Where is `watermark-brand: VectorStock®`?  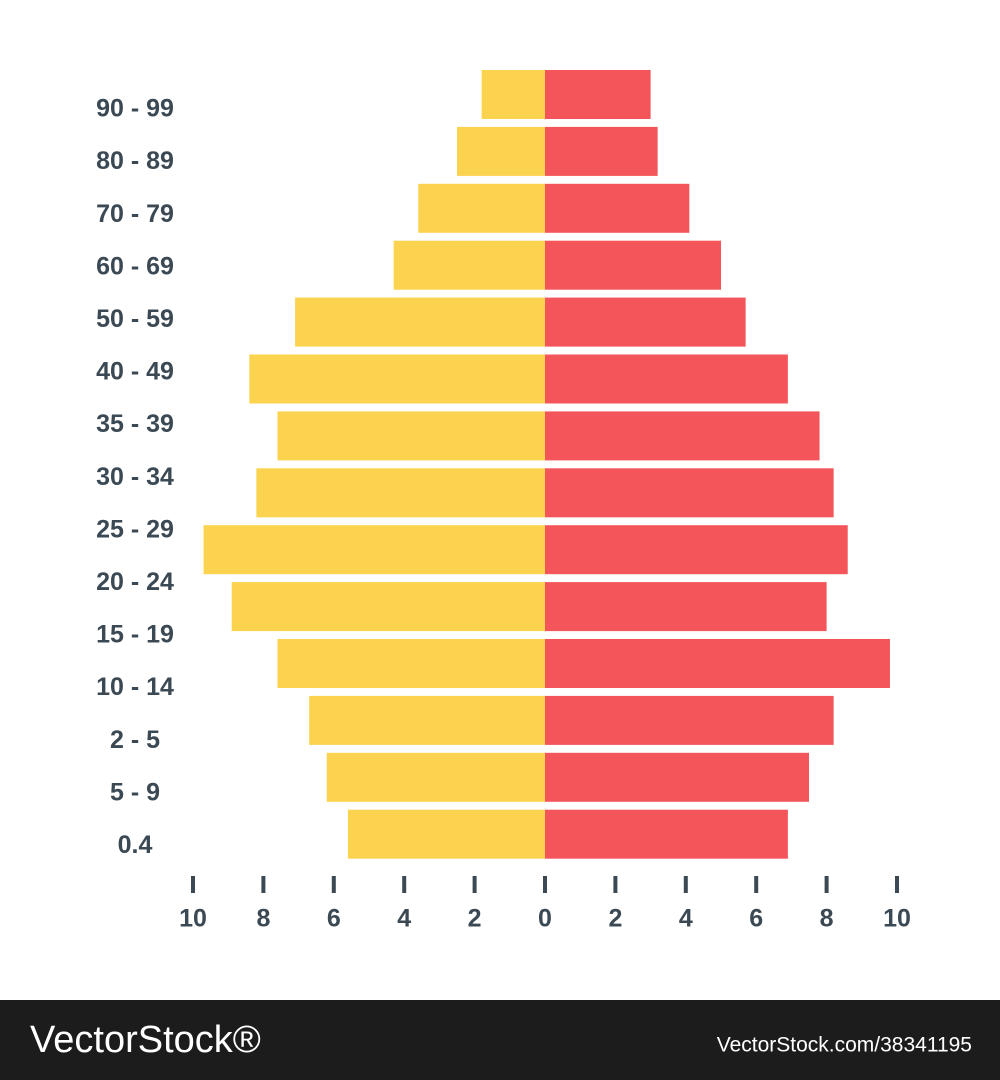
watermark-brand: VectorStock® is located at coordinates (145, 1040).